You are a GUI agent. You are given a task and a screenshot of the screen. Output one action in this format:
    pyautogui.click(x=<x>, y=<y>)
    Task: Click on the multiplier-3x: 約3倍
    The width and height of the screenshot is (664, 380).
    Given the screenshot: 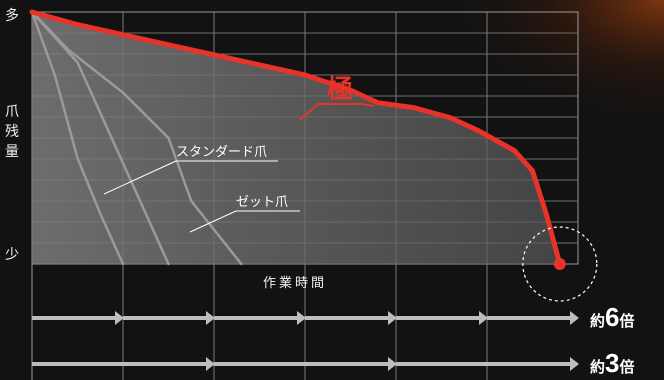 What is the action you would take?
    pyautogui.click(x=612, y=363)
    